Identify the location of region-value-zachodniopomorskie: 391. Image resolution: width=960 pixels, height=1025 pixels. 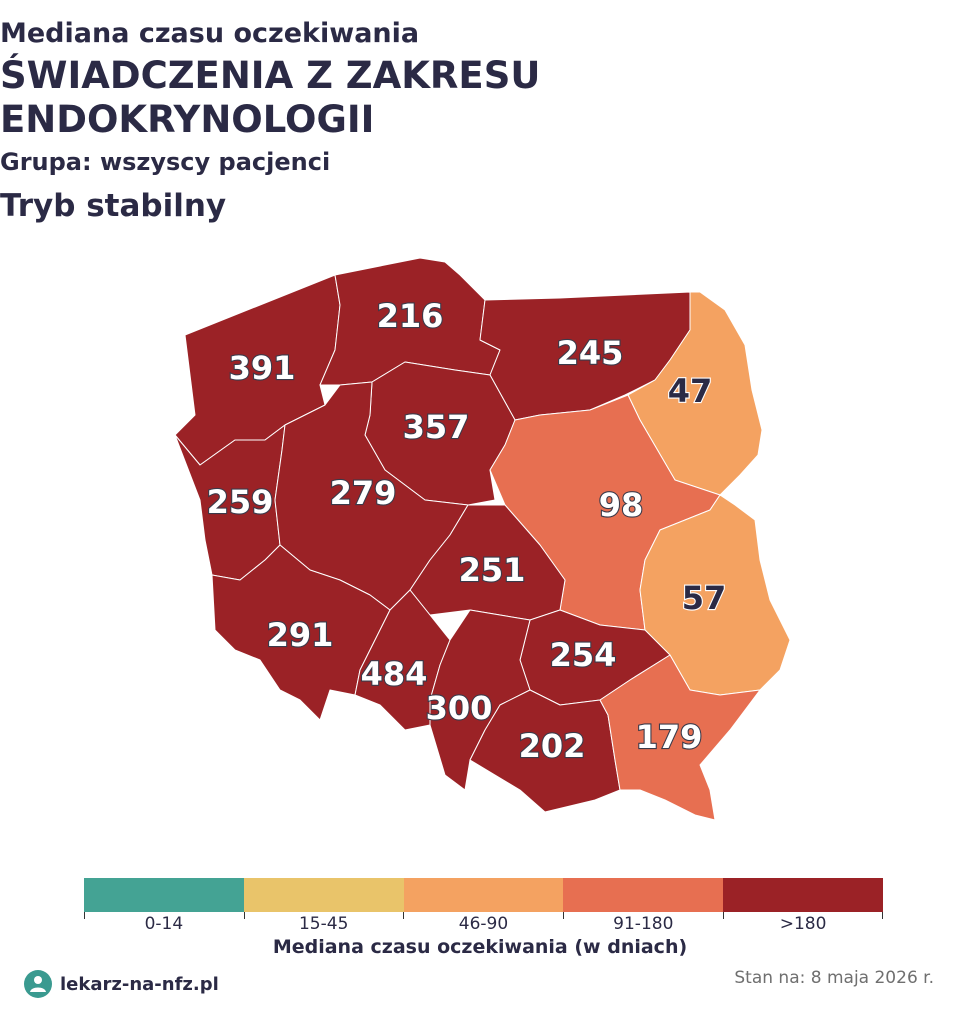
(262, 368).